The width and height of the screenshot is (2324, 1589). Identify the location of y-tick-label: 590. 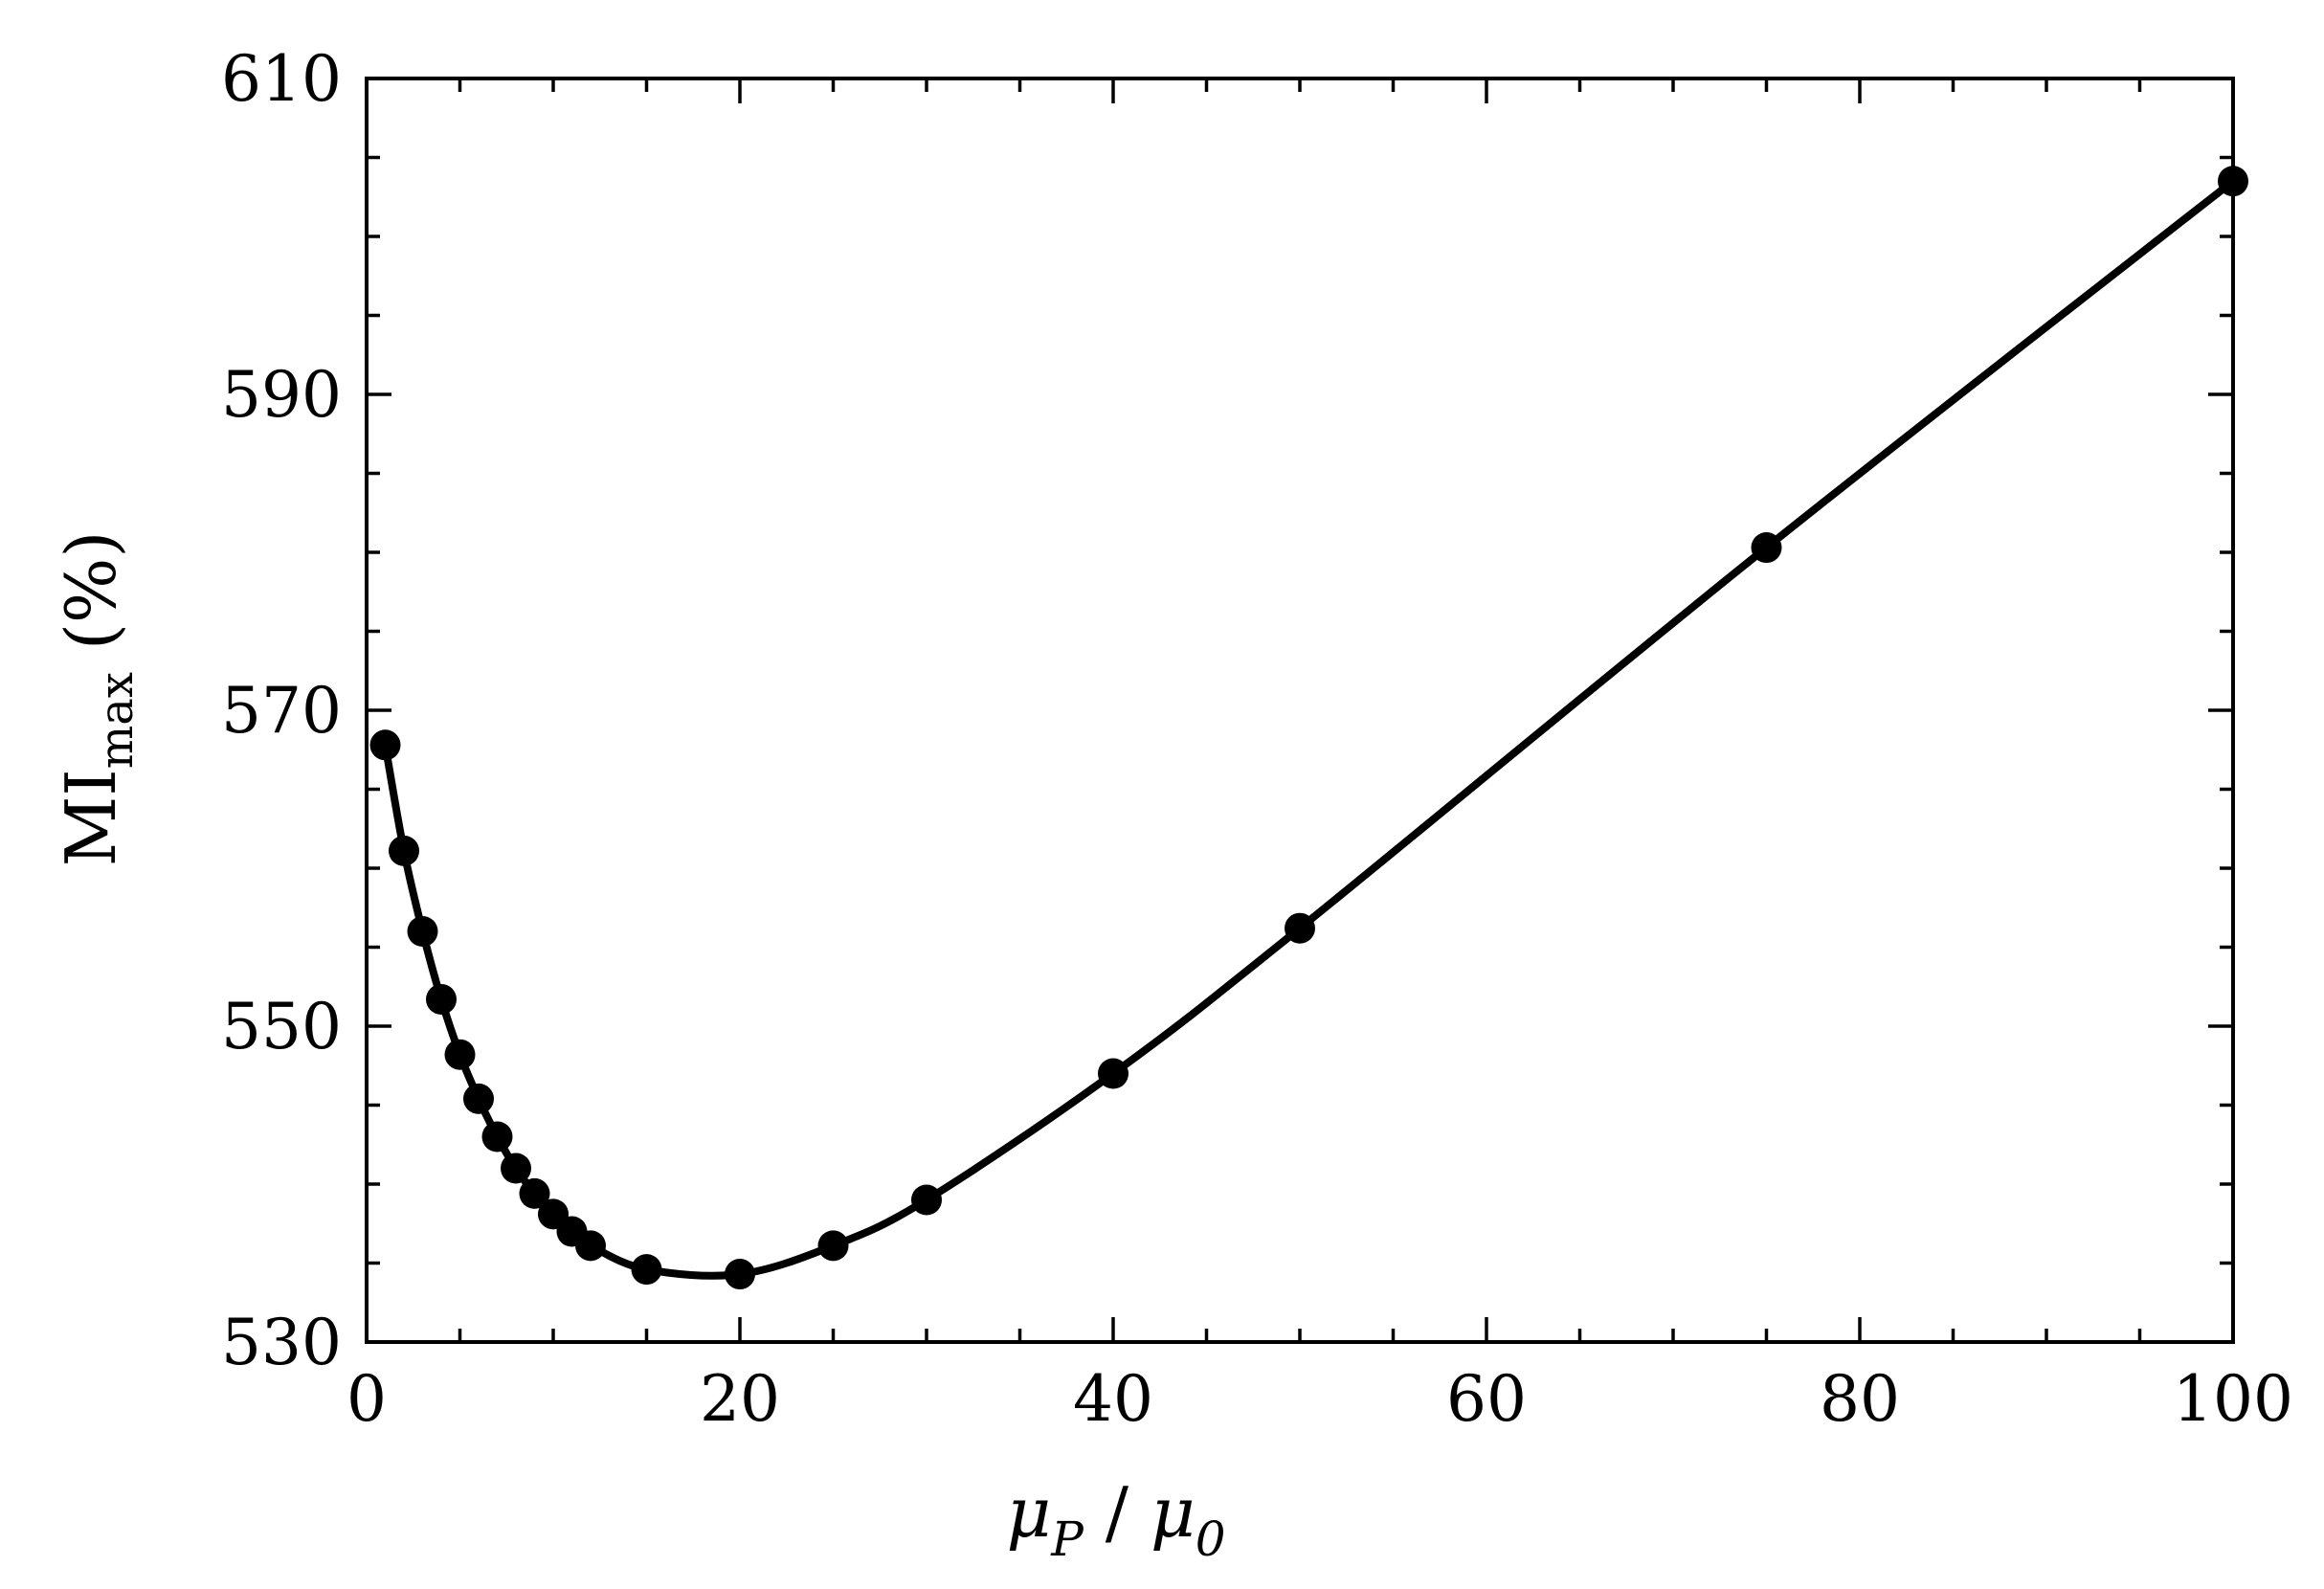
(281, 395).